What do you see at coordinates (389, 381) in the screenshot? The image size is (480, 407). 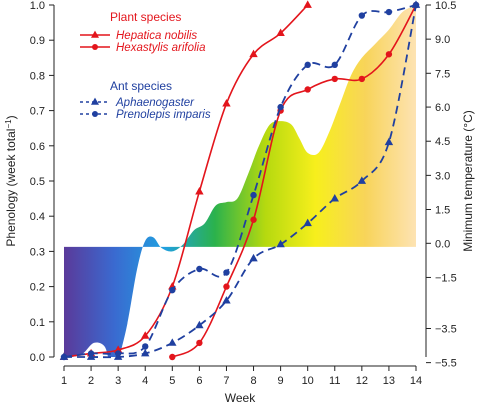 I see `x-tick-label: 13` at bounding box center [389, 381].